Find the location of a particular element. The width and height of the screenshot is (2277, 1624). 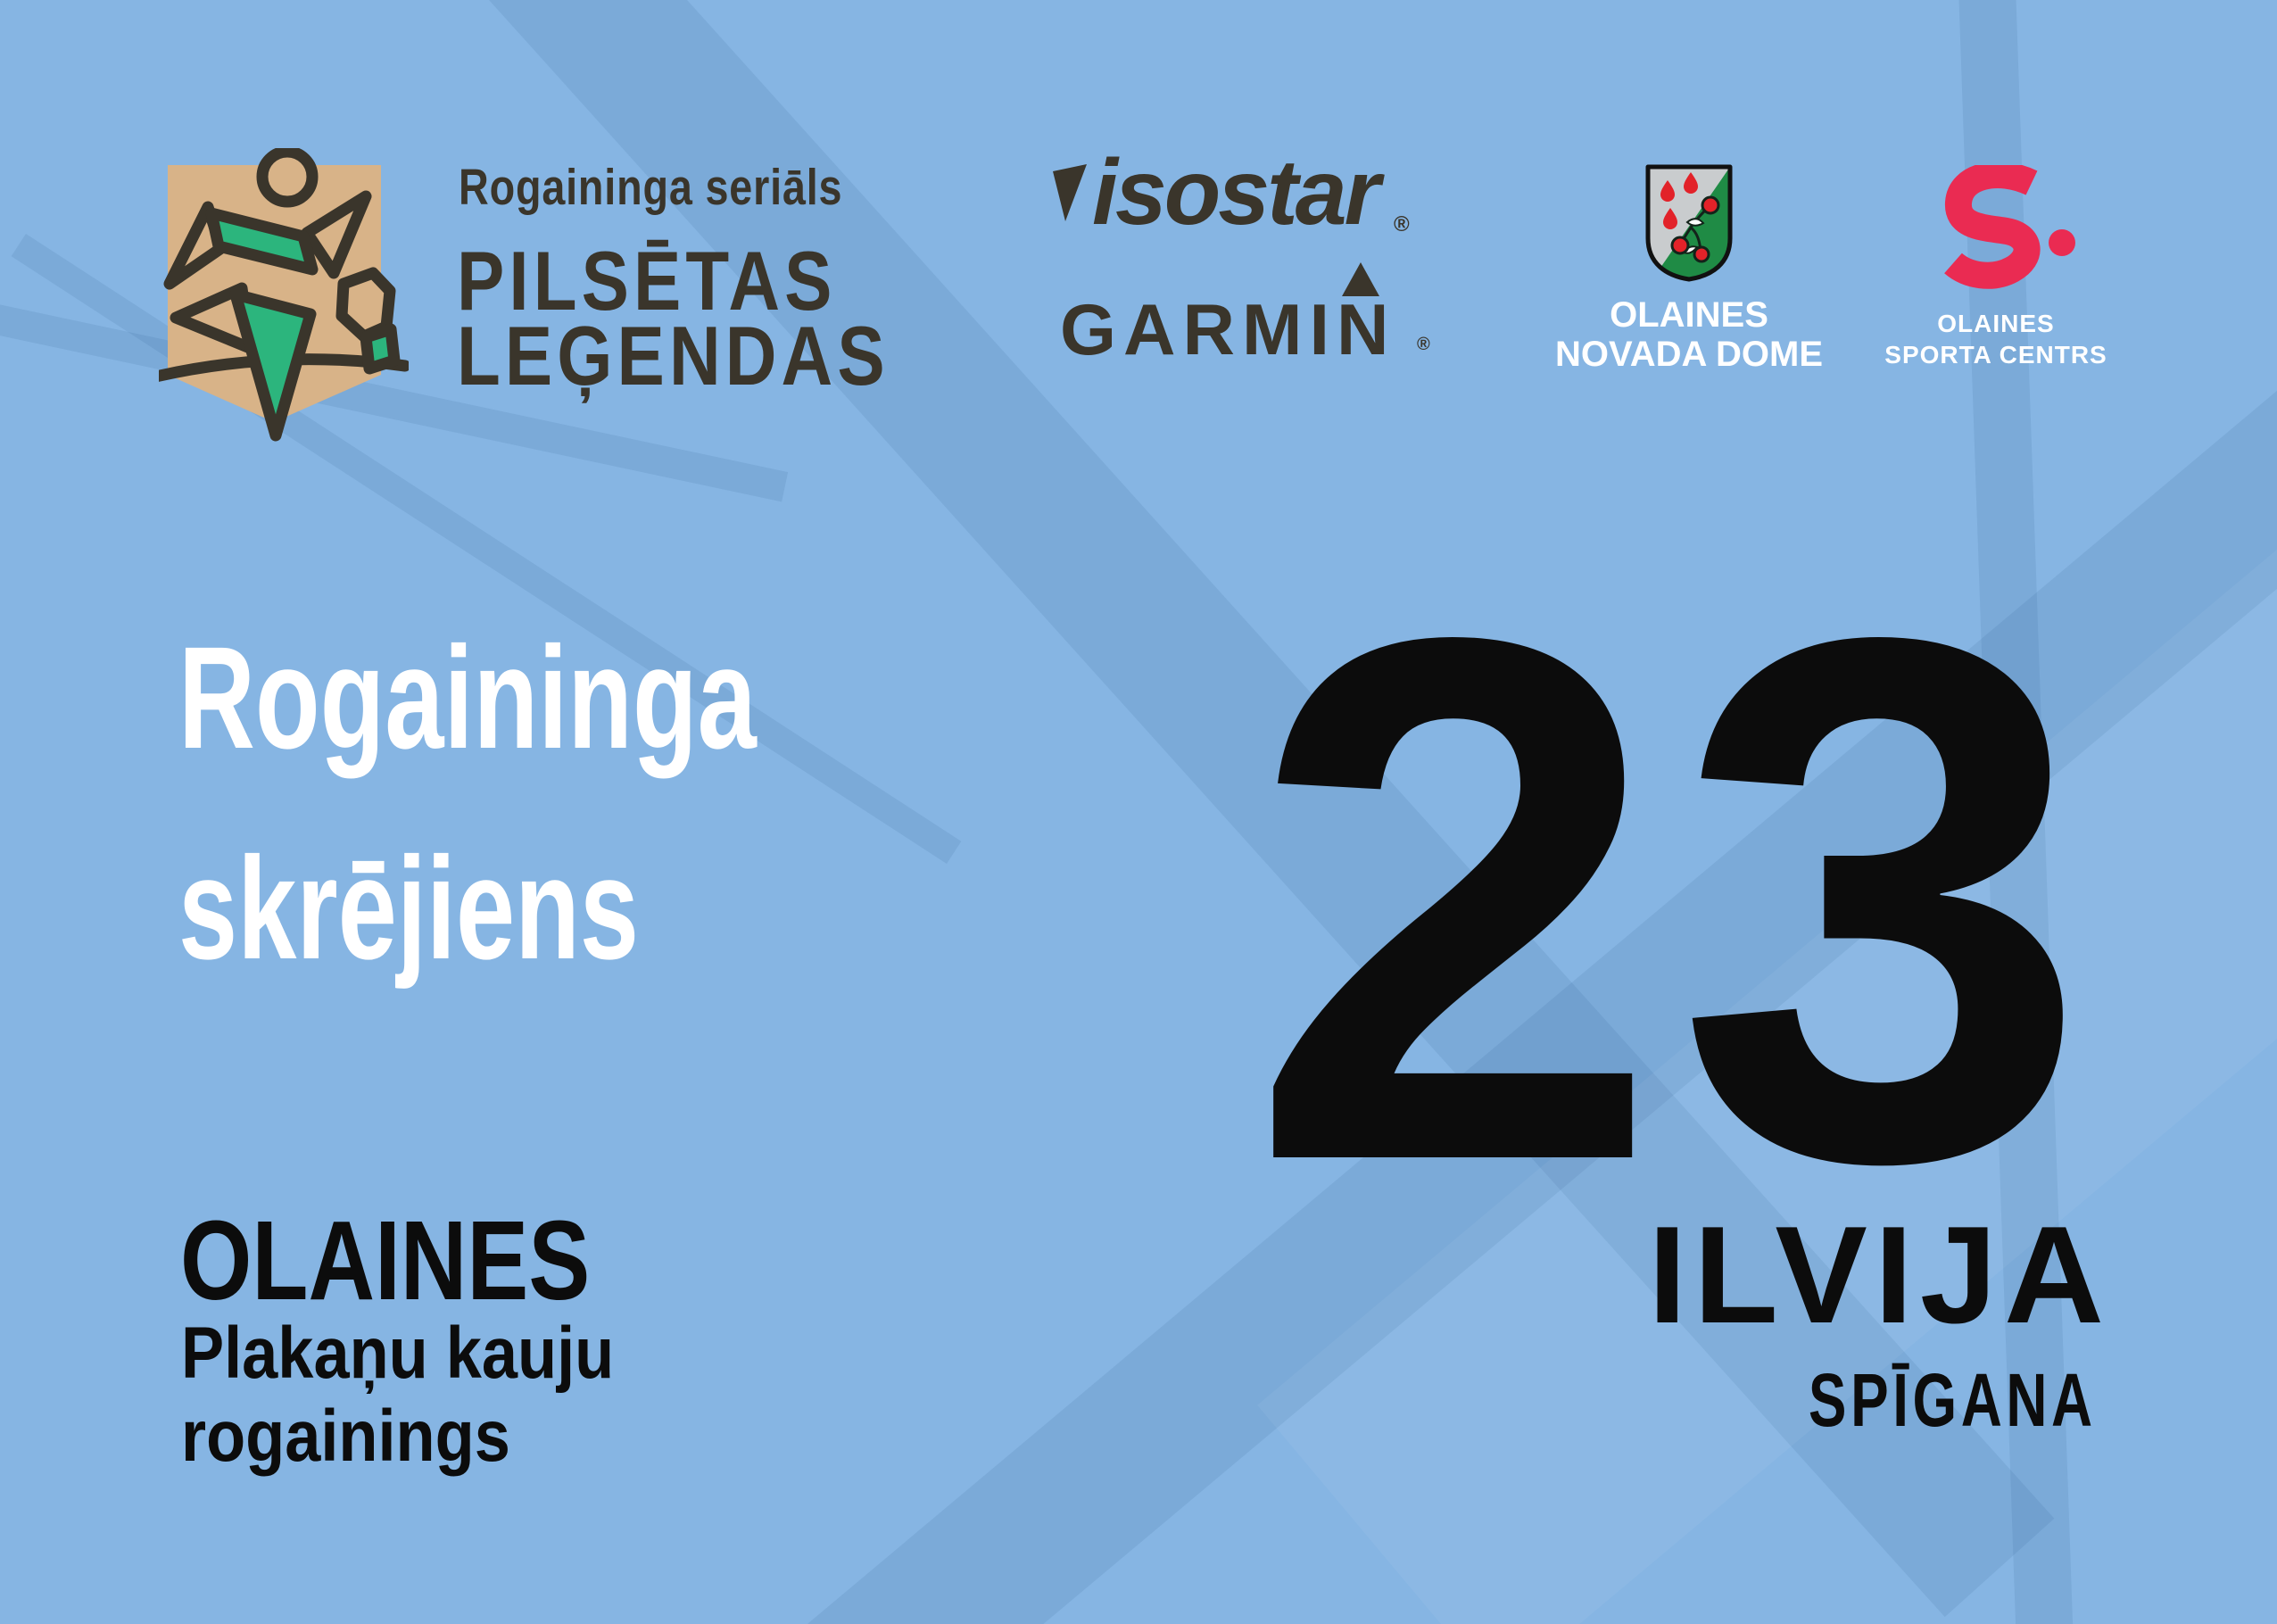

isostar-wordmark: isostar is located at coordinates (1236, 192).